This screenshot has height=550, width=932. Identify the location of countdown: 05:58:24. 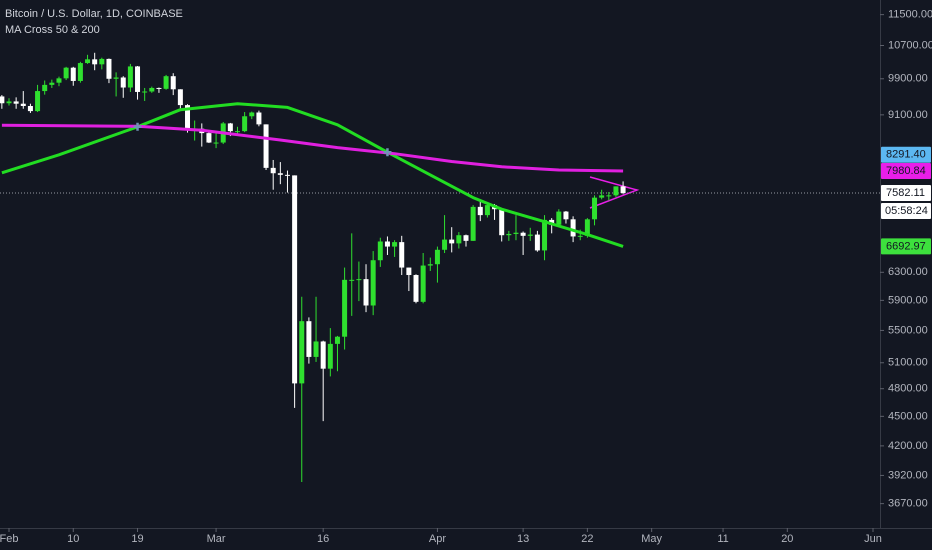
(906, 211).